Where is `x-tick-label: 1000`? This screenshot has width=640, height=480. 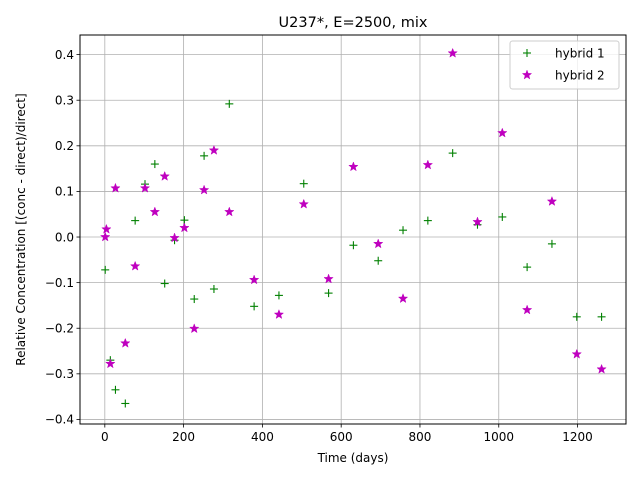 x-tick-label: 1000 is located at coordinates (498, 437).